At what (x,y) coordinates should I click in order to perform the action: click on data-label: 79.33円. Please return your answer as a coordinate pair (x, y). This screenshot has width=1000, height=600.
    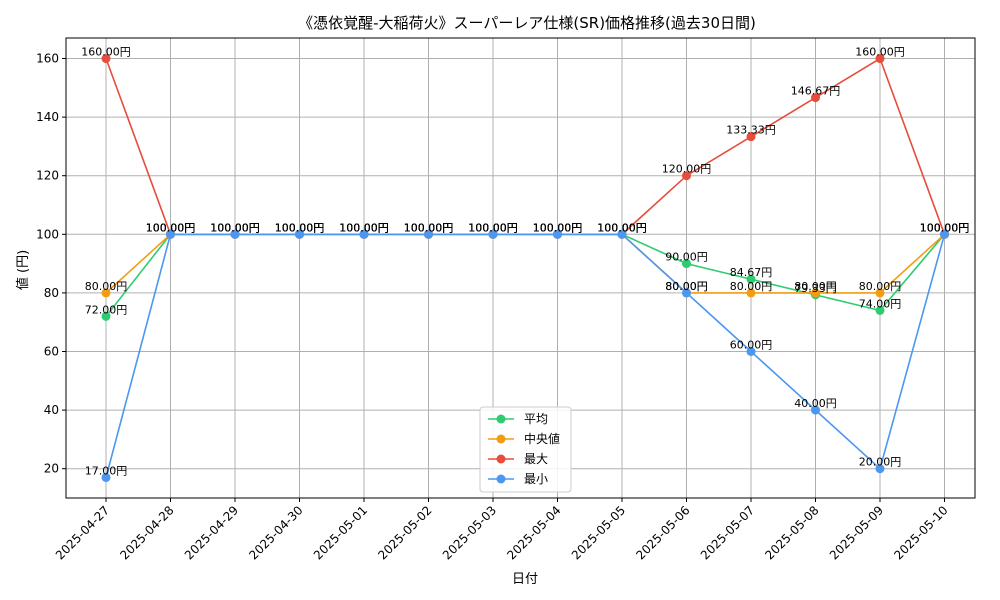
    Looking at the image, I should click on (815, 288).